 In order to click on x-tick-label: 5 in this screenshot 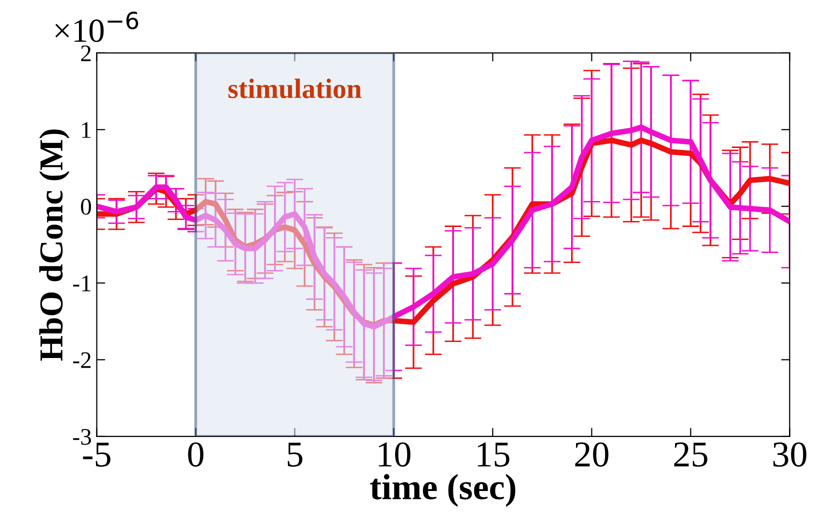, I will do `click(295, 454)`.